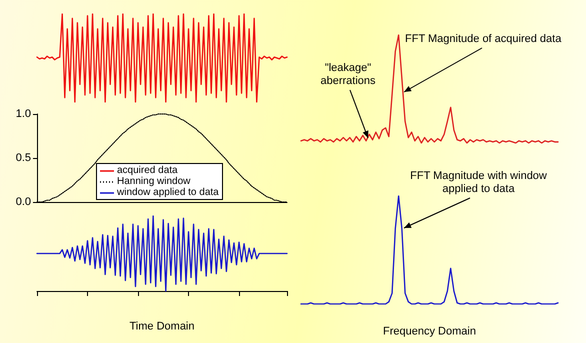 This screenshot has height=343, width=586. I want to click on text: FFT Magnitude with window applied to data, so click(478, 183).